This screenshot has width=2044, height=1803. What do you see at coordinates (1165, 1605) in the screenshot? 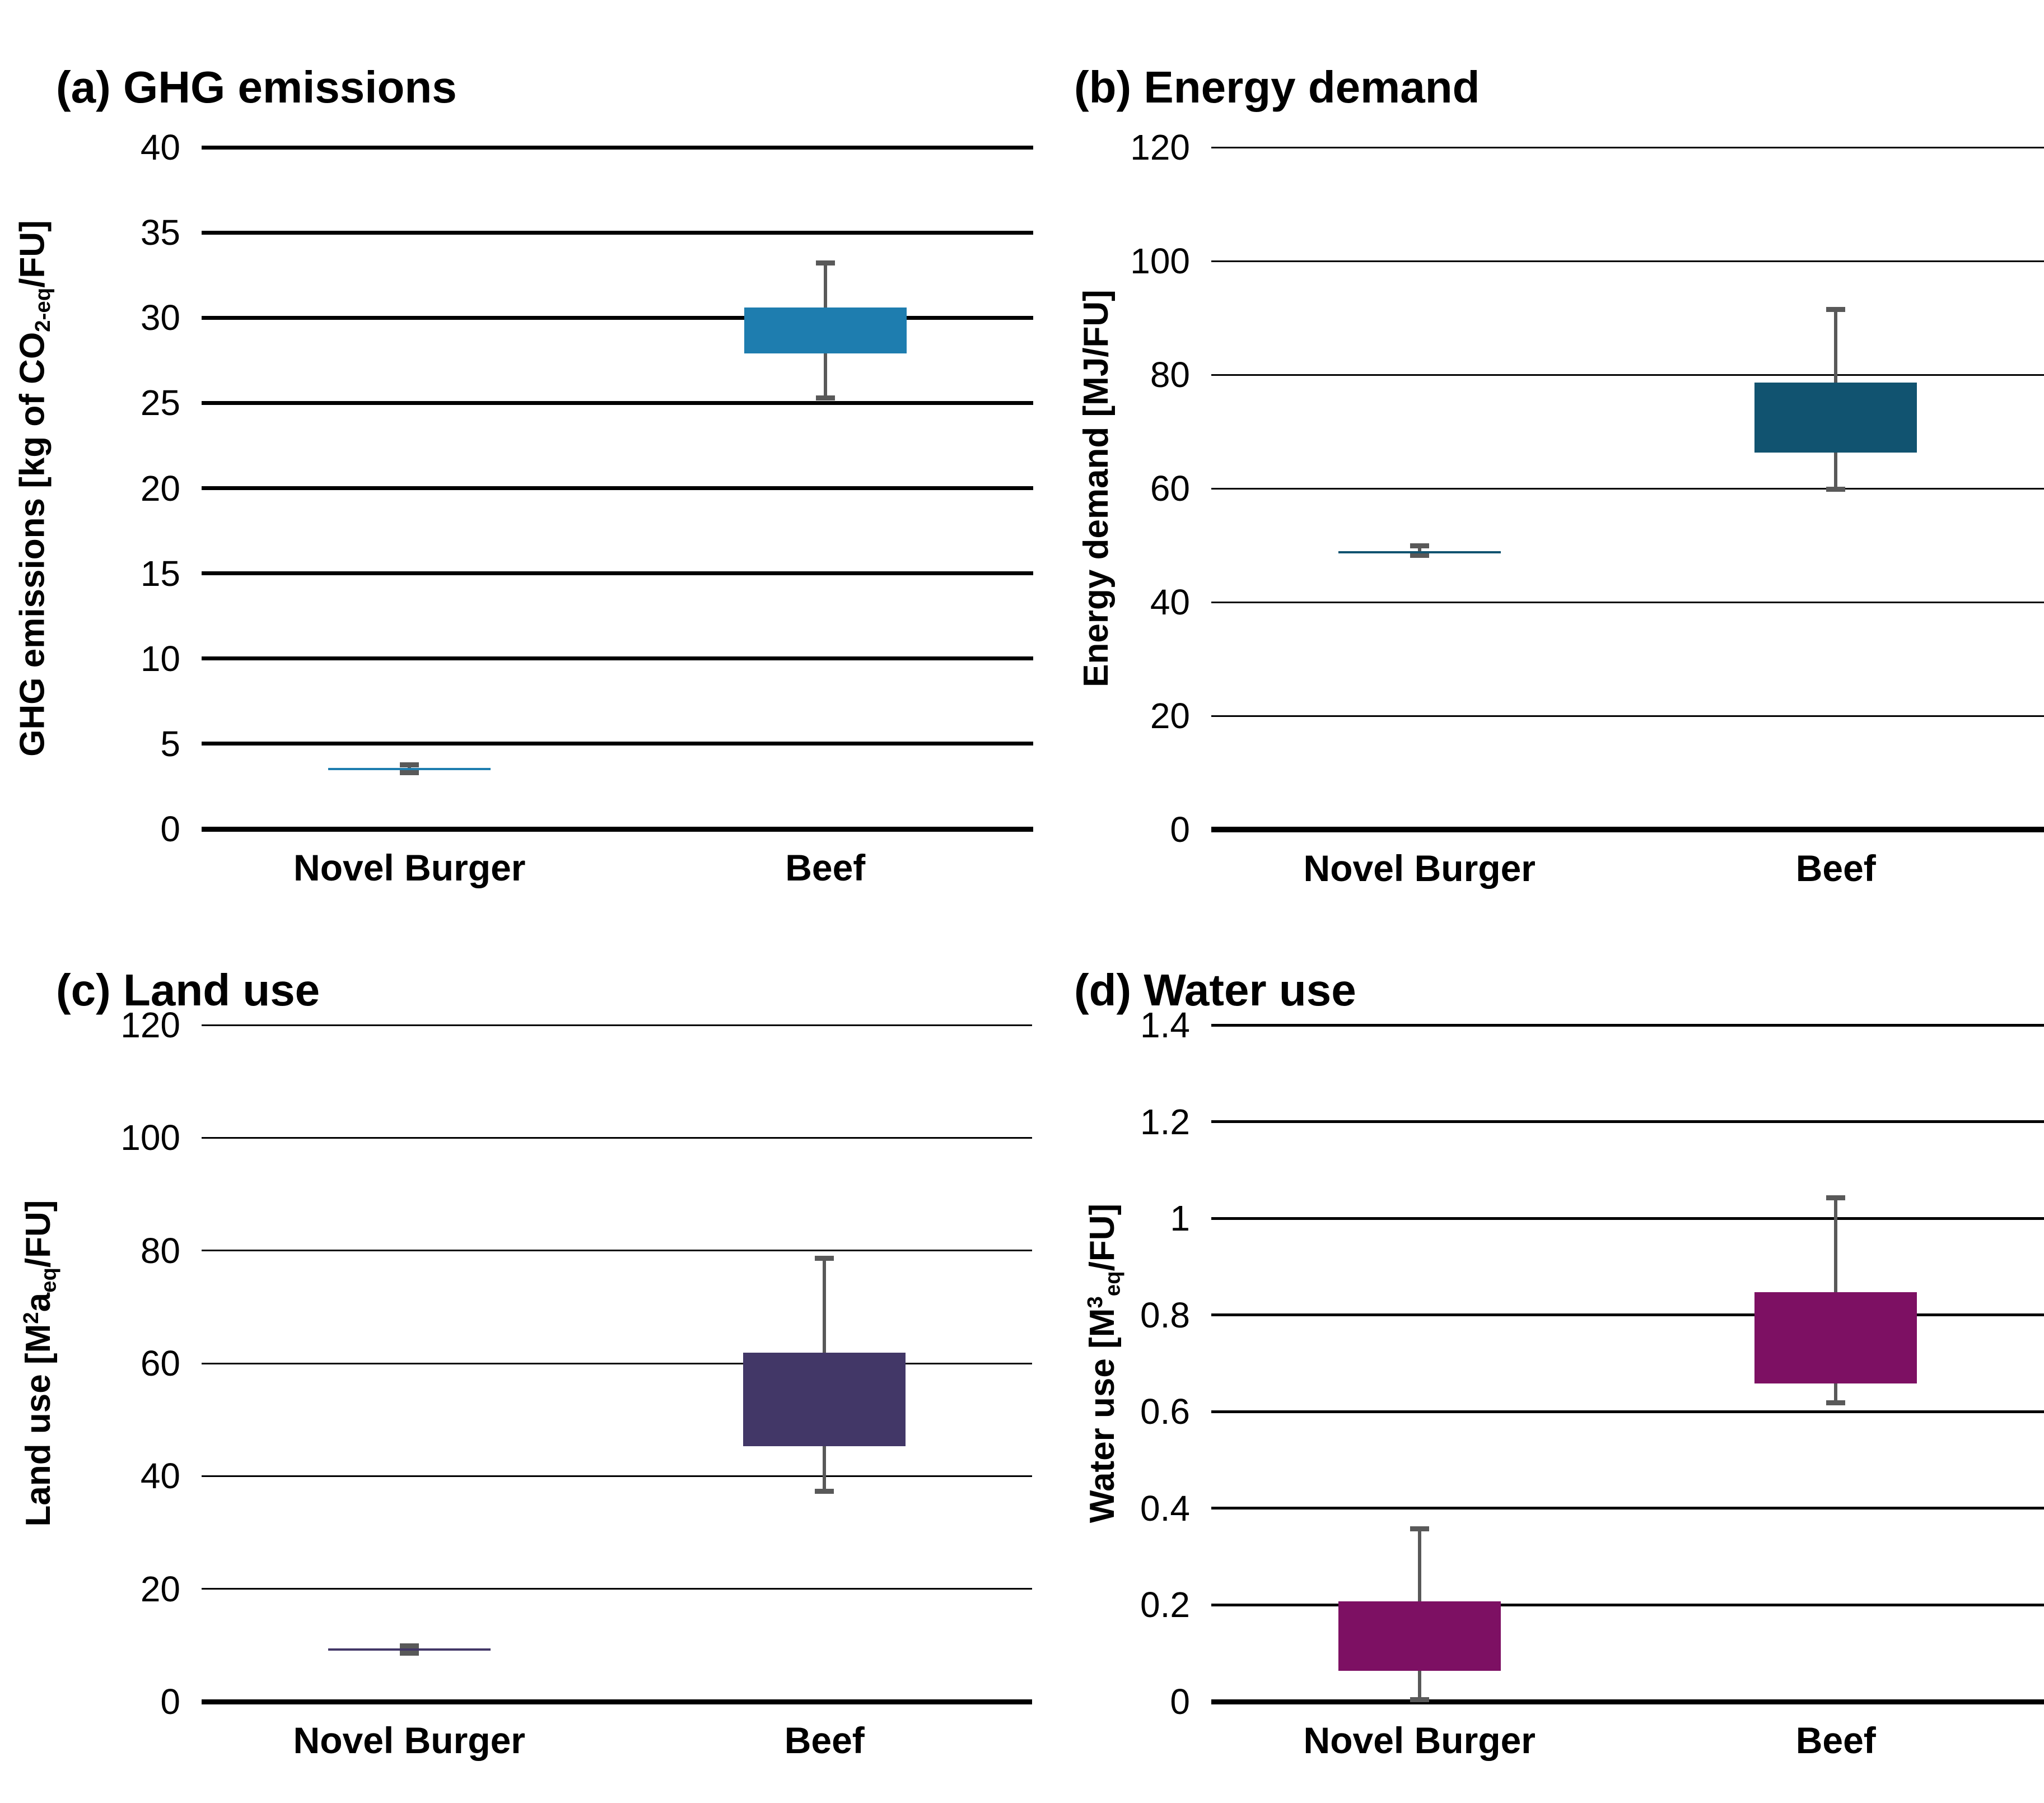
I see `y-tick-label: 0.2` at bounding box center [1165, 1605].